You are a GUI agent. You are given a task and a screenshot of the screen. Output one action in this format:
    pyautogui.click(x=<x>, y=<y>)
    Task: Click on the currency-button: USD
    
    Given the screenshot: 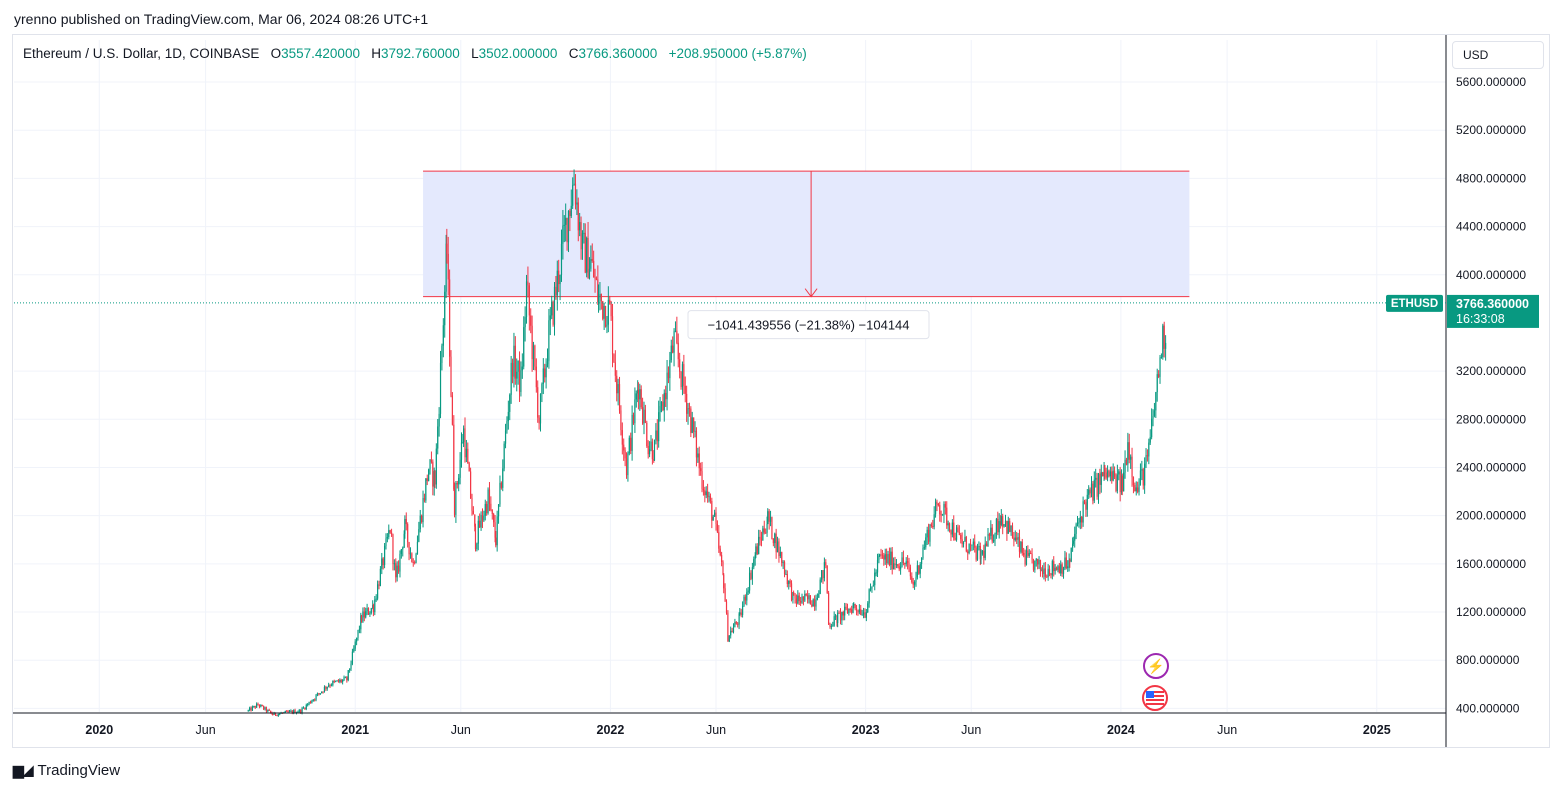 What is the action you would take?
    pyautogui.click(x=1498, y=55)
    